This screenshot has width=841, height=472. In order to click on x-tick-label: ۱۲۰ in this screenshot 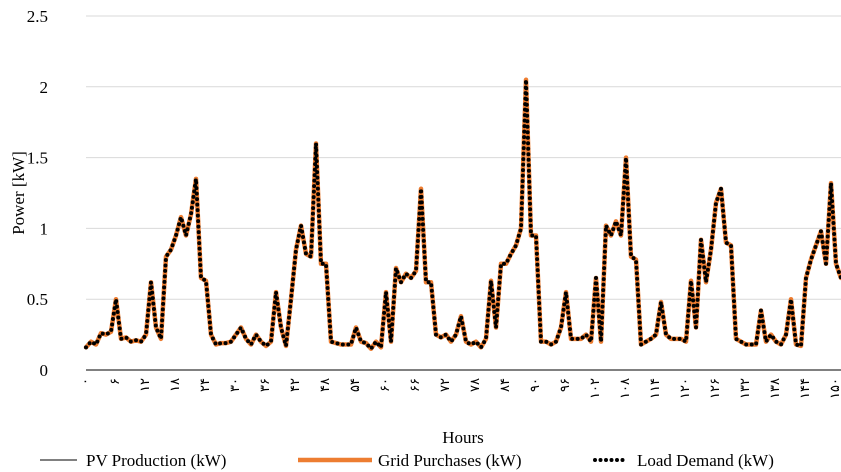, I will do `click(684, 388)`.